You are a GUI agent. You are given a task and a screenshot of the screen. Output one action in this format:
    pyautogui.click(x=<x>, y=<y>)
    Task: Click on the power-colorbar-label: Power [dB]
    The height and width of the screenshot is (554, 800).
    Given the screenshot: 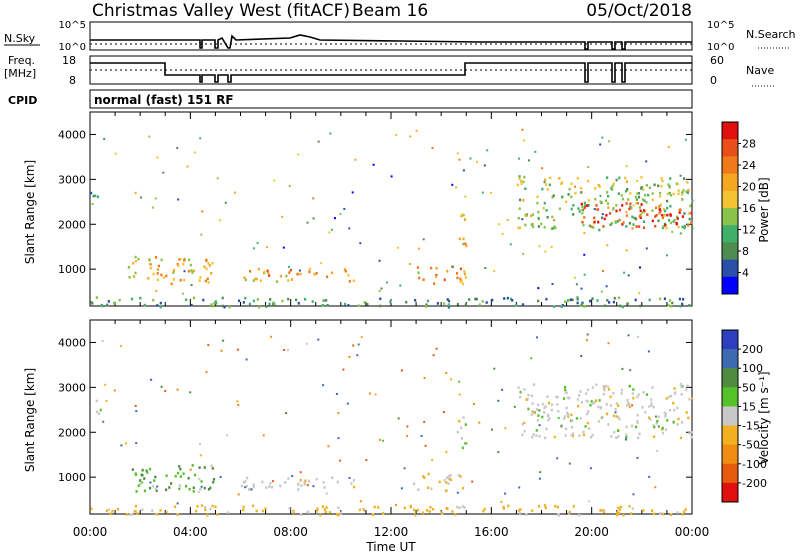 What is the action you would take?
    pyautogui.click(x=764, y=209)
    